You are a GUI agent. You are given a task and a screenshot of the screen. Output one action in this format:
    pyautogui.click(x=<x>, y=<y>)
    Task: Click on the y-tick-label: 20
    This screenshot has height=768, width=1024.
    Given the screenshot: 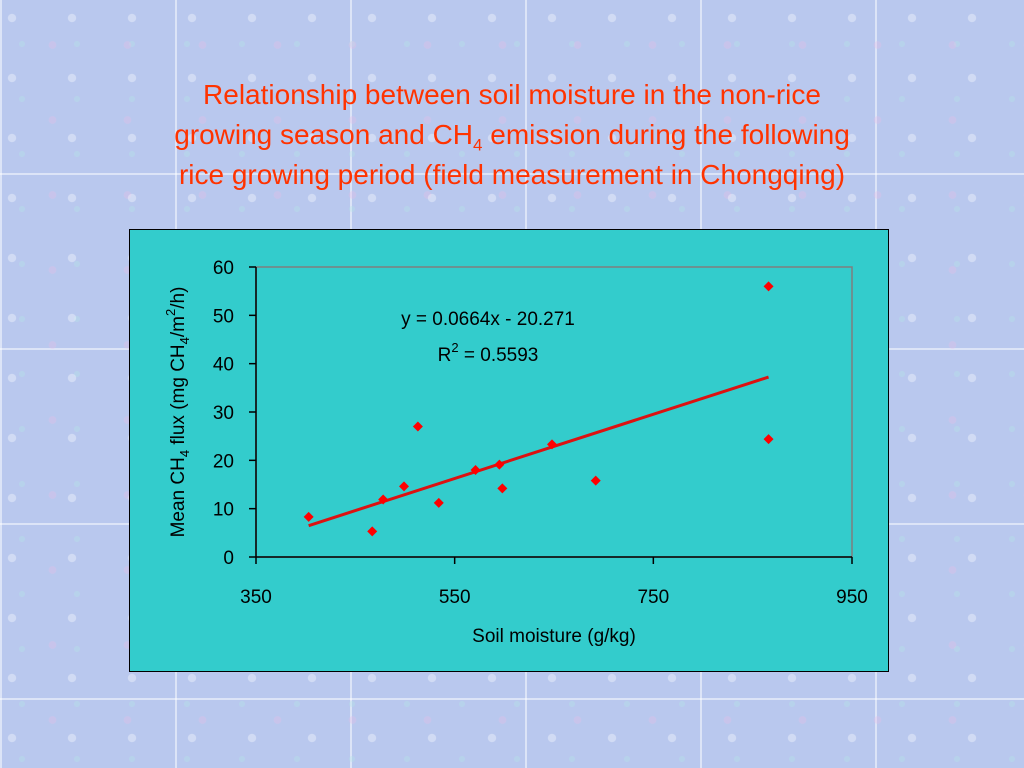 What is the action you would take?
    pyautogui.click(x=223, y=461)
    